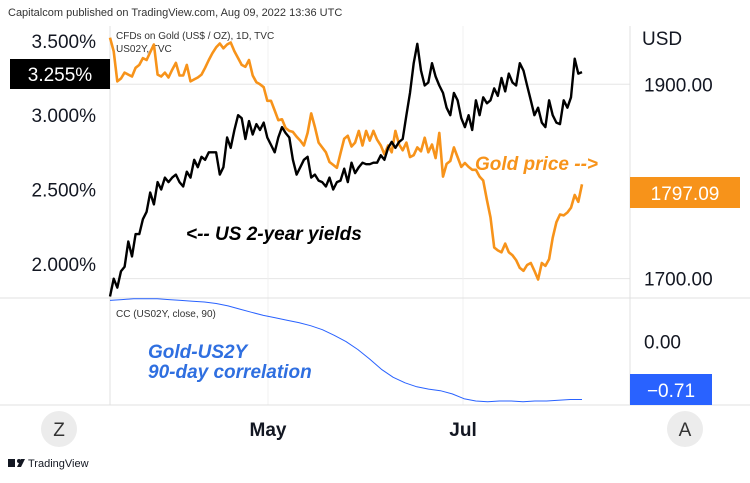 This screenshot has width=750, height=483. I want to click on right-axis-tick: 1900.00, so click(678, 85).